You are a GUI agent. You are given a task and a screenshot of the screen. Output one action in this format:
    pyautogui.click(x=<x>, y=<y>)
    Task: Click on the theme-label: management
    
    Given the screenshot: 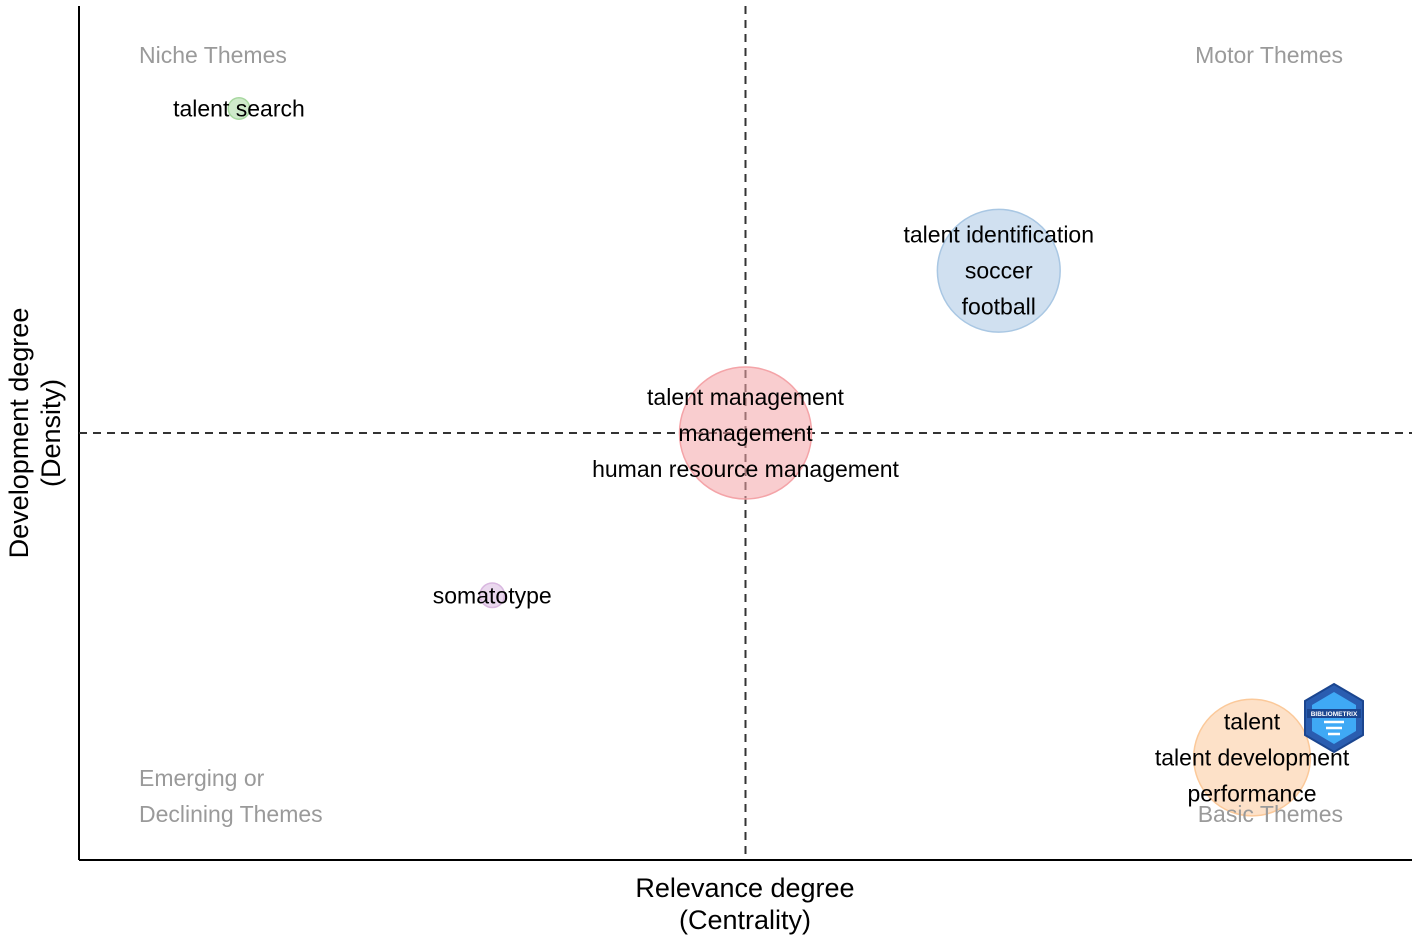 What is the action you would take?
    pyautogui.click(x=745, y=433)
    